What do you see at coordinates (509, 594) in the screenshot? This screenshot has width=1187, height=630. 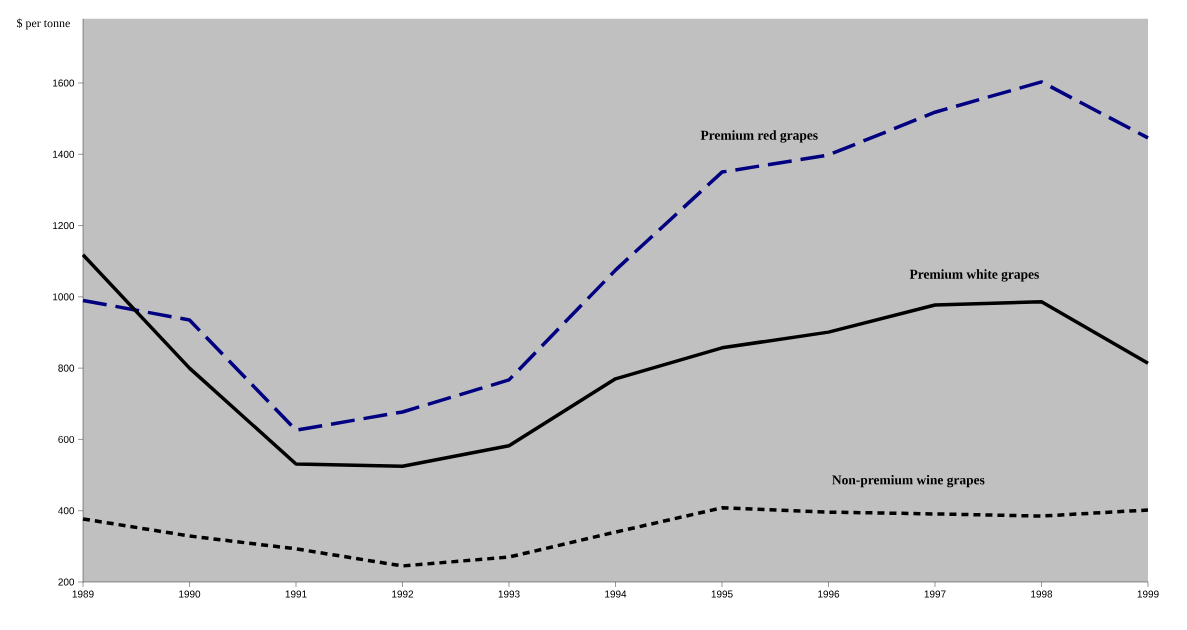 I see `x-tick-label: 1993` at bounding box center [509, 594].